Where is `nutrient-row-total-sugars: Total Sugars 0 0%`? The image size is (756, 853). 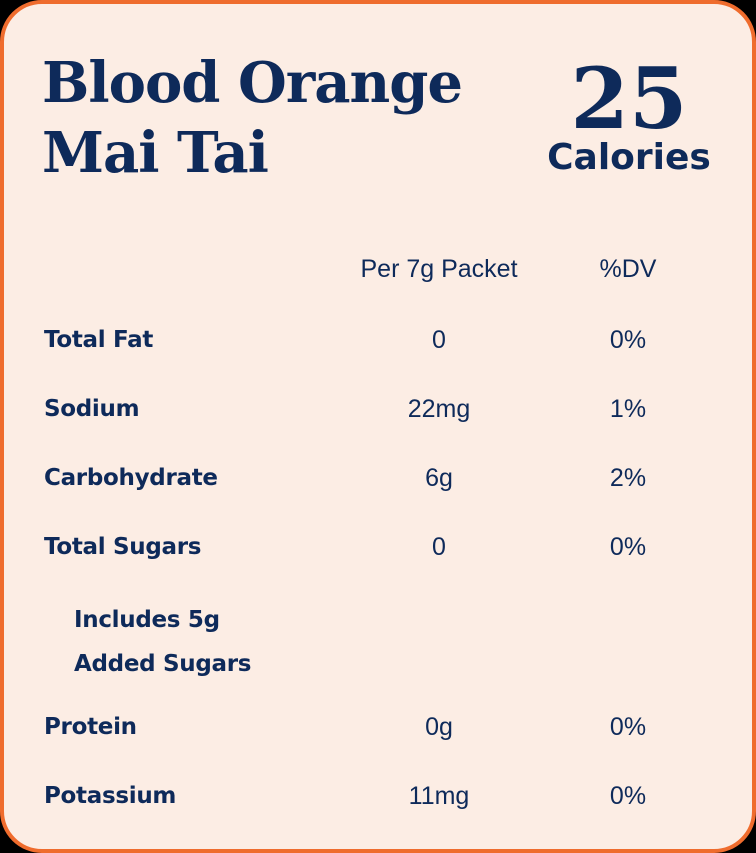 nutrient-row-total-sugars: Total Sugars 0 0% is located at coordinates (380, 547).